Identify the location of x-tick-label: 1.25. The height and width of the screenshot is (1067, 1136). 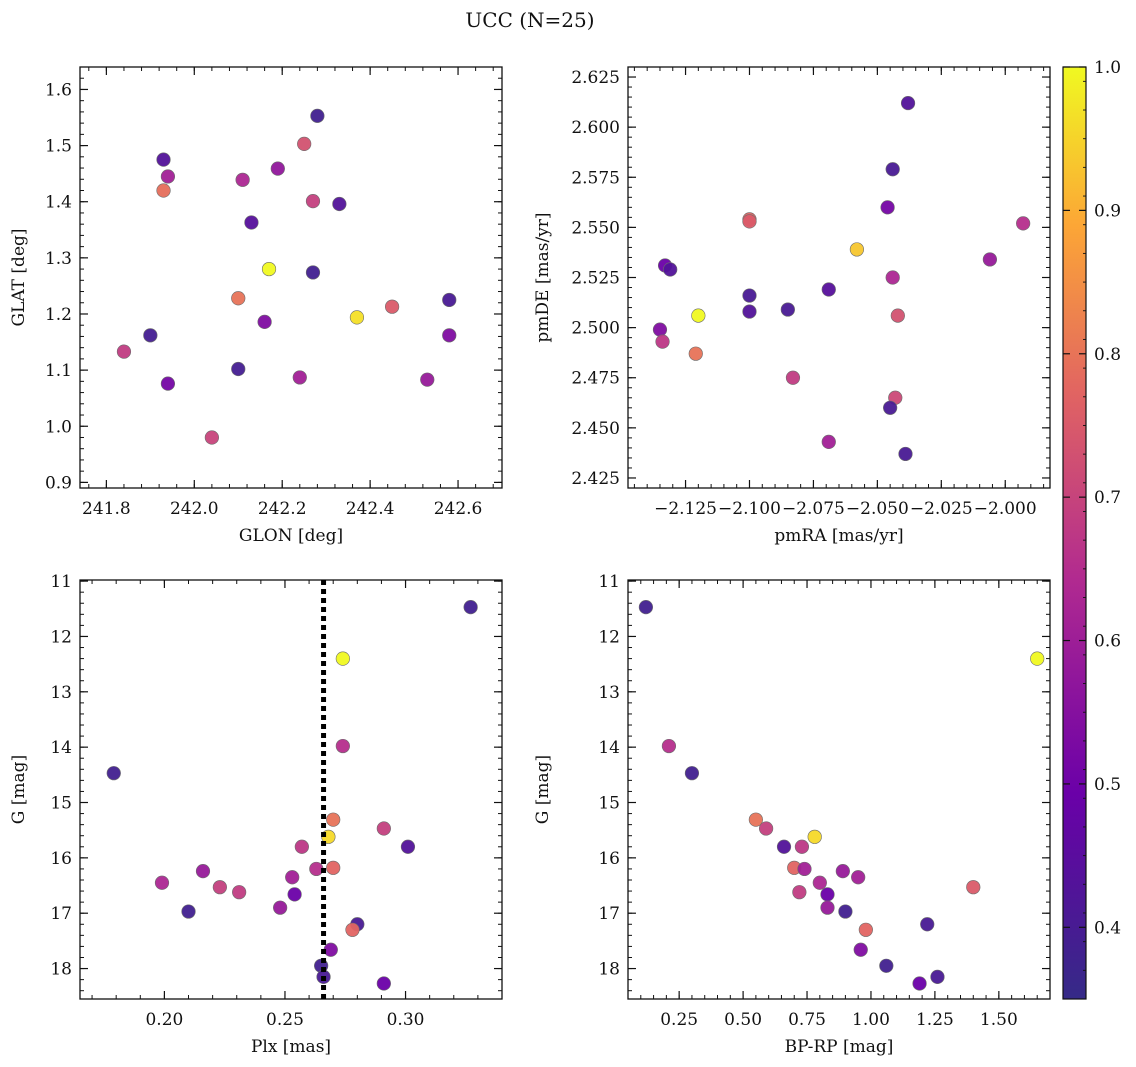
(935, 1020).